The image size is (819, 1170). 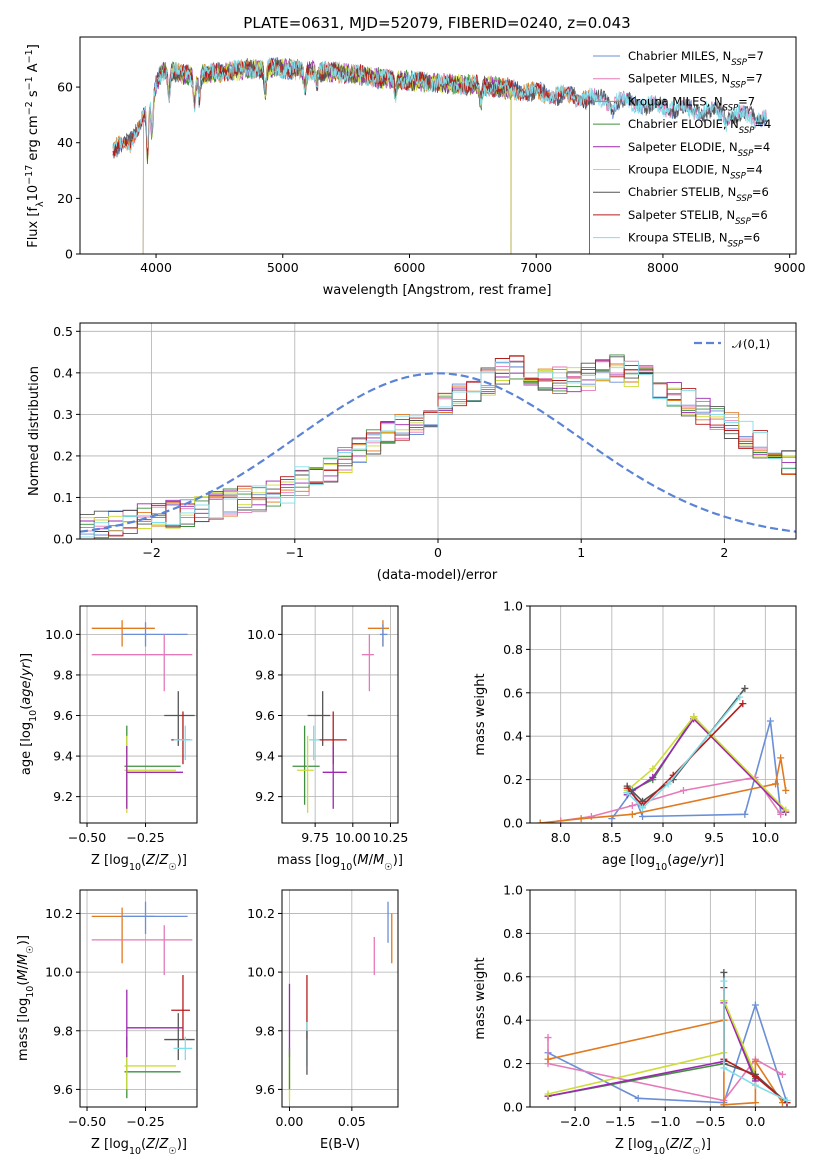 I want to click on spectrum-ytick-label: 20, so click(x=65, y=198).